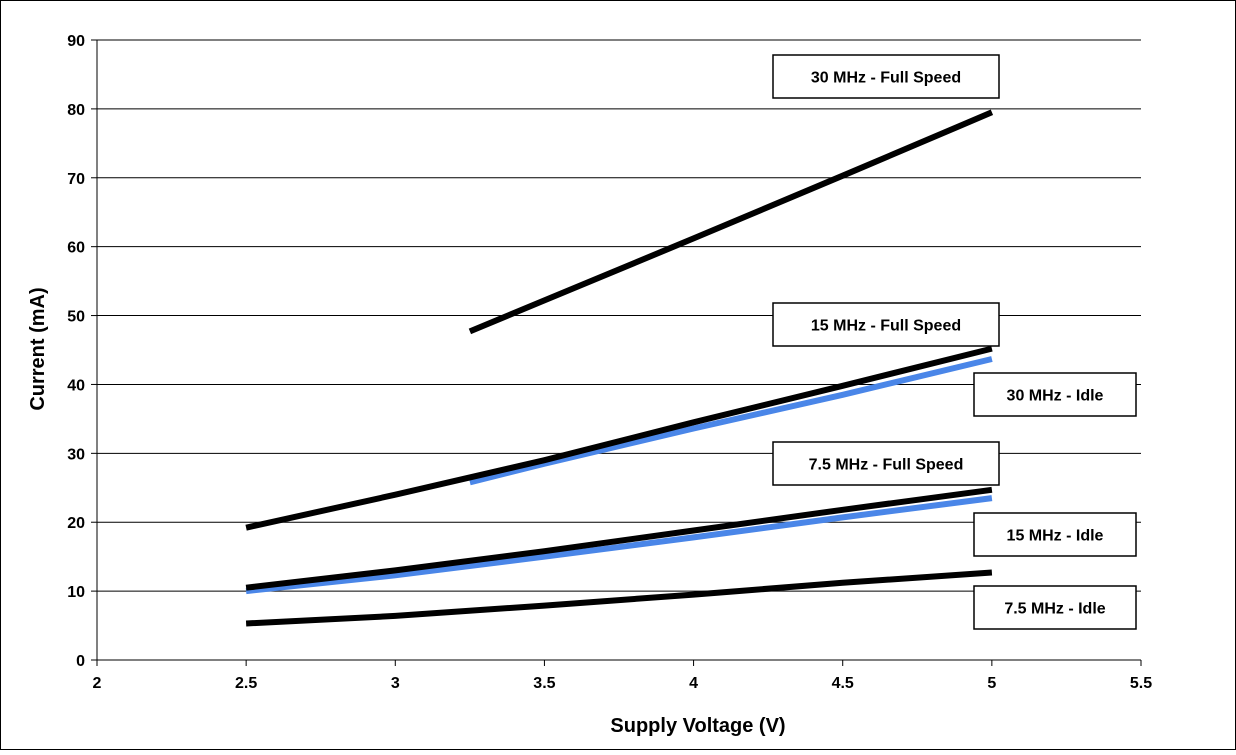  What do you see at coordinates (619, 598) in the screenshot?
I see `series-line-7-5-mhz-idle` at bounding box center [619, 598].